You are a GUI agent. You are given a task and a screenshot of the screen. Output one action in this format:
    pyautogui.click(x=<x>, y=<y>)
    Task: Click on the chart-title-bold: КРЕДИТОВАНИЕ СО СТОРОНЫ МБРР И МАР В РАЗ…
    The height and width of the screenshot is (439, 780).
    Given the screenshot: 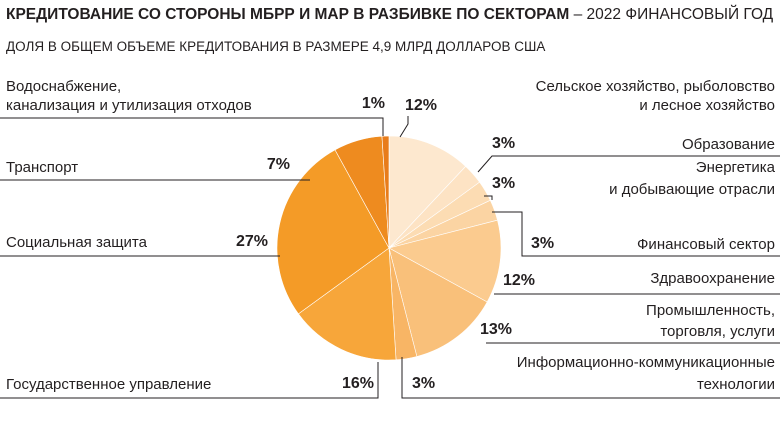 What is the action you would take?
    pyautogui.click(x=288, y=14)
    